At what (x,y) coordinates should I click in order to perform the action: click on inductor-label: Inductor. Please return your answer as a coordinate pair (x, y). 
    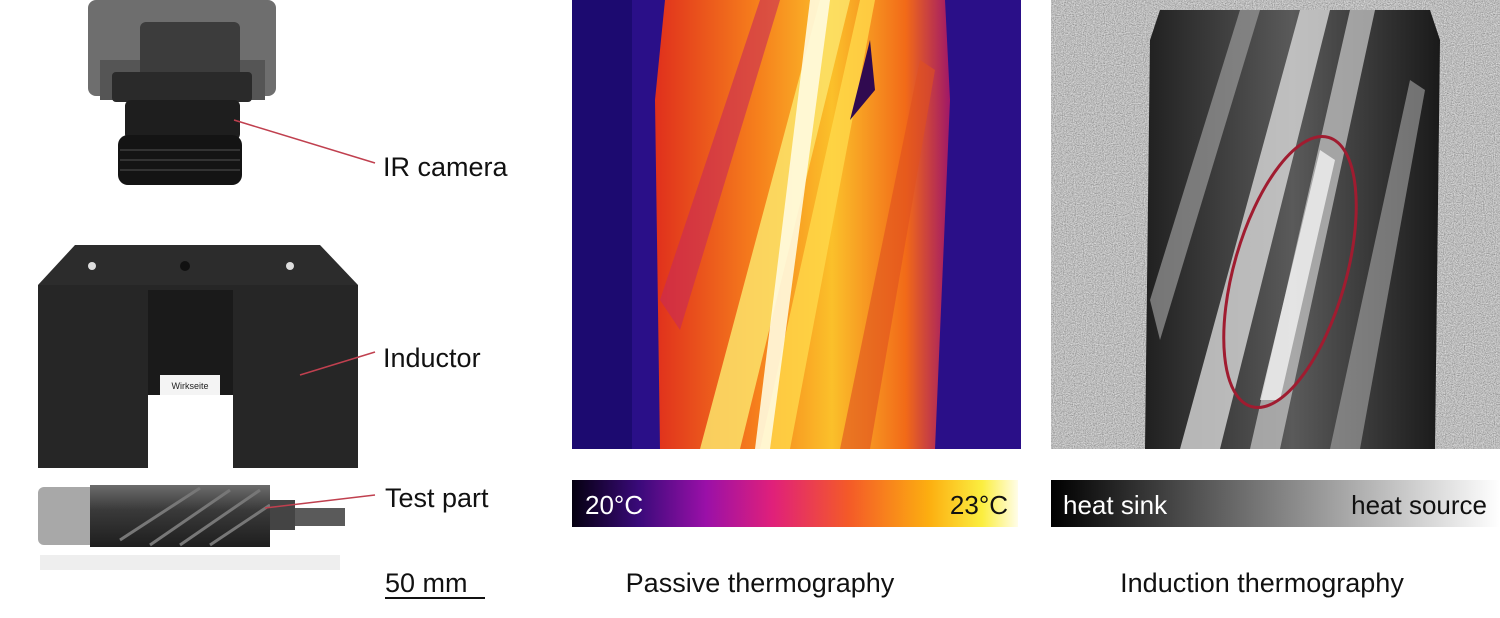
    Looking at the image, I should click on (432, 358).